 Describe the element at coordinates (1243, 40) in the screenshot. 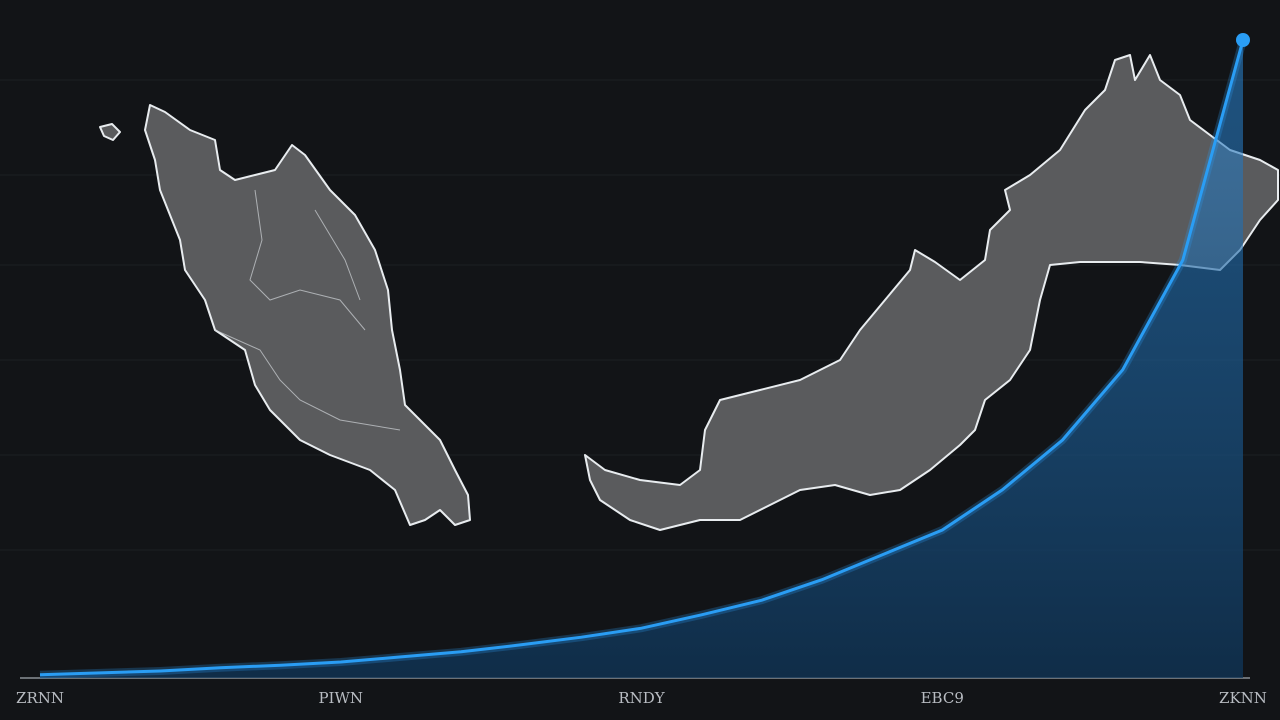

I see `end-point` at that location.